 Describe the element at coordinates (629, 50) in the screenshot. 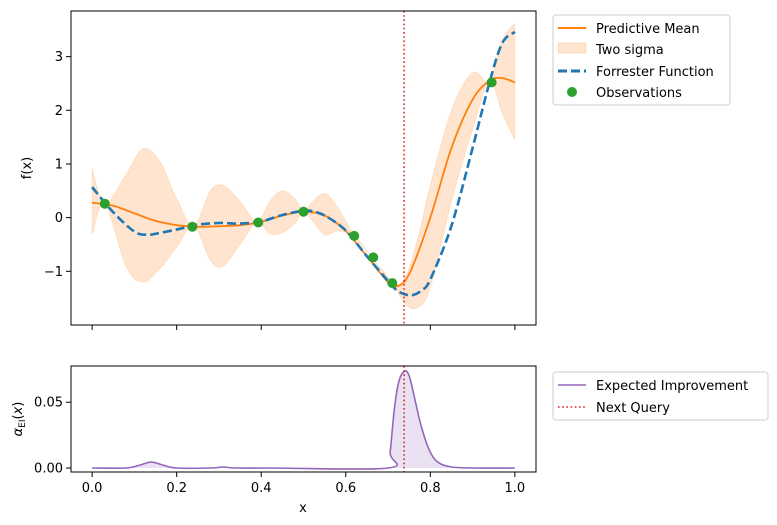

I see `legend-band-label: Two sigma` at that location.